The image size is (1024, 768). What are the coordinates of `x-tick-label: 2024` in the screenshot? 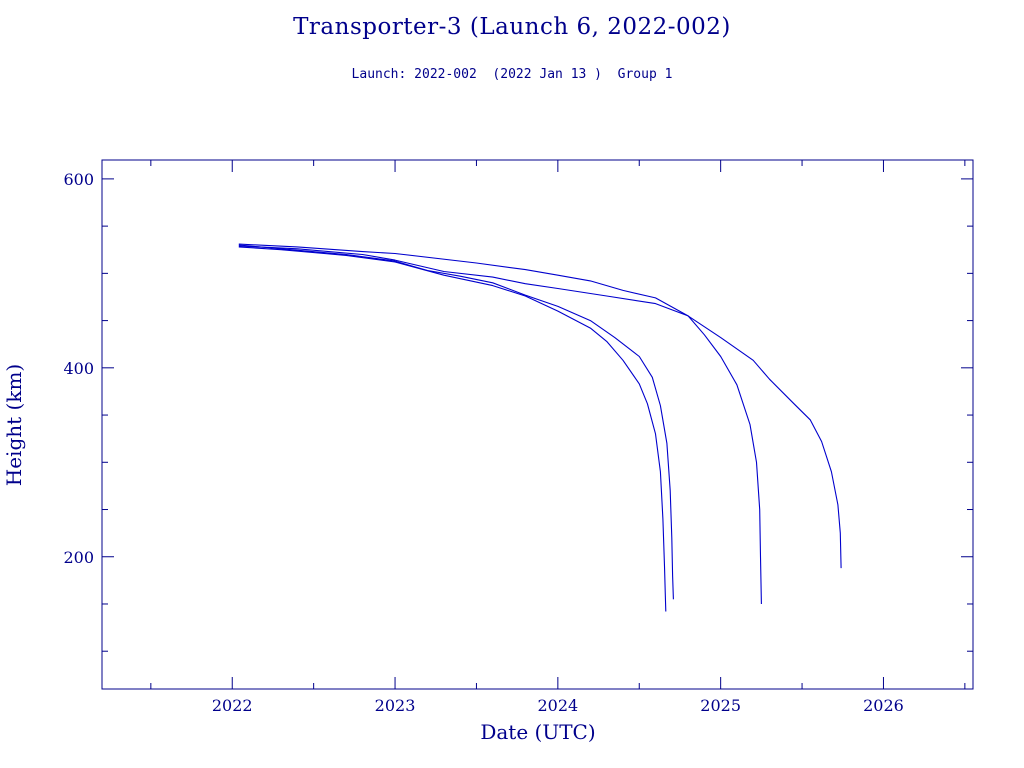 It's located at (557, 705).